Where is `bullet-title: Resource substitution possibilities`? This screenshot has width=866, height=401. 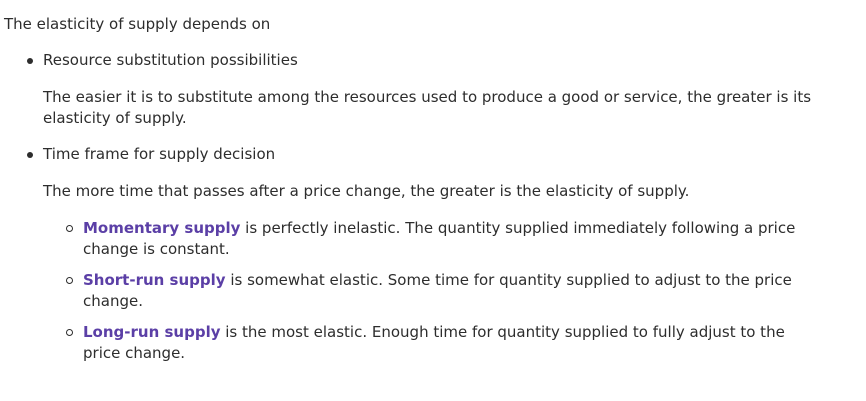 bullet-title: Resource substitution possibilities is located at coordinates (170, 60).